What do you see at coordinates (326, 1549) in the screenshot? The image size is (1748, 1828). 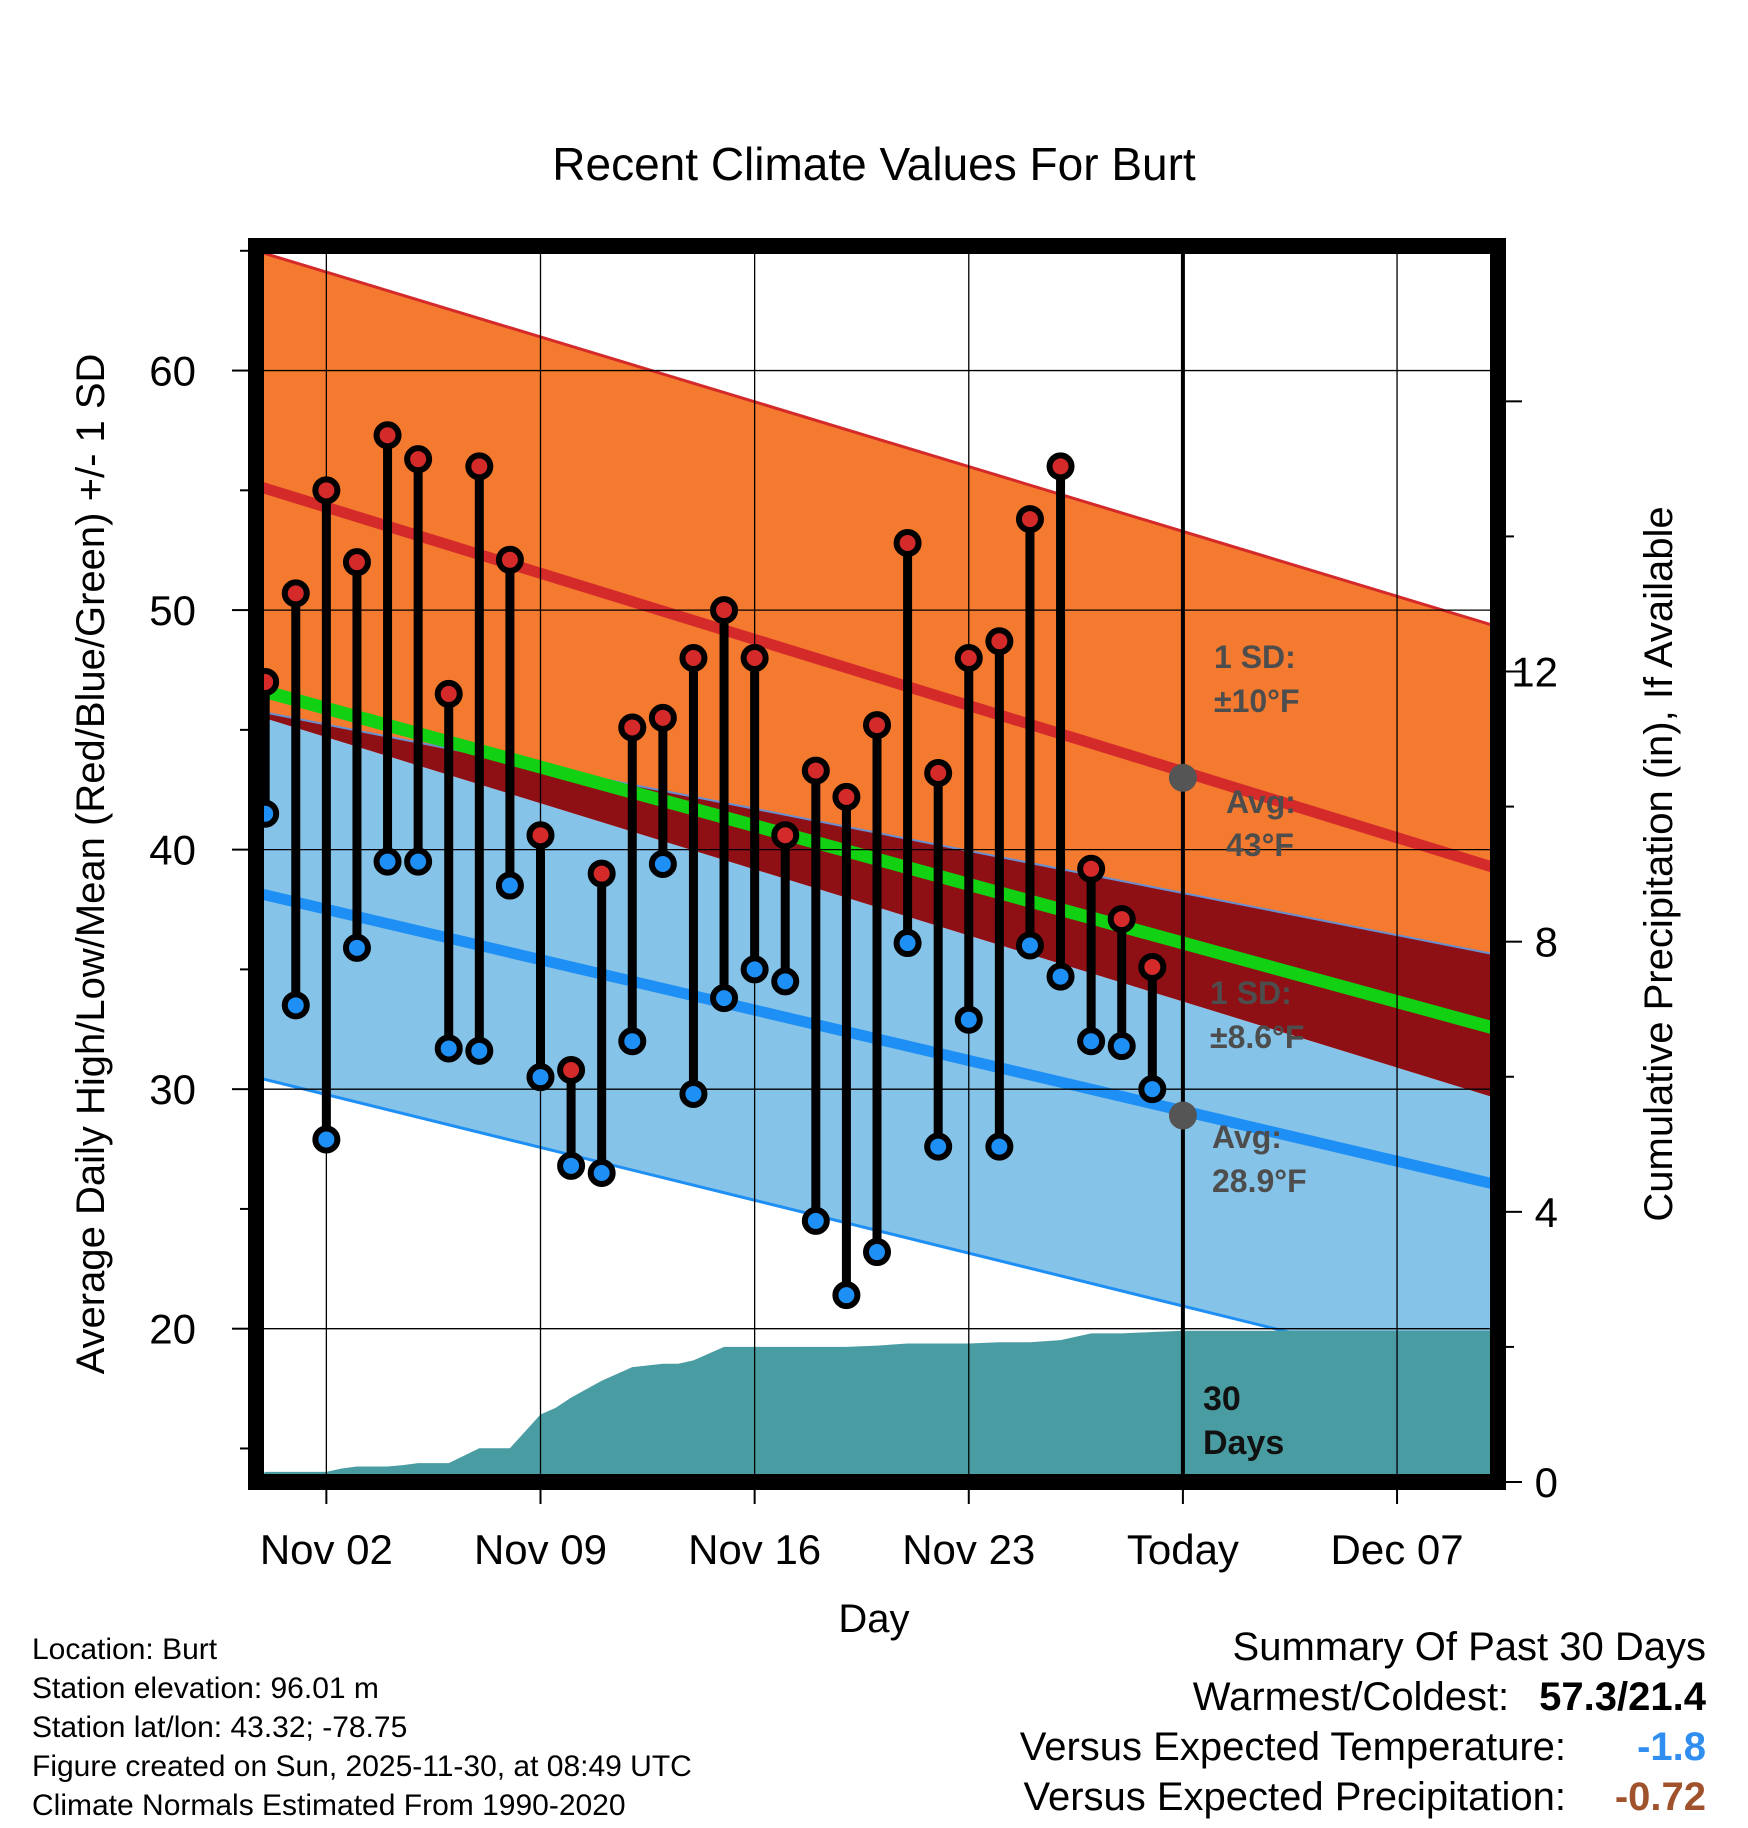 I see `x-tick-label: Nov 02` at bounding box center [326, 1549].